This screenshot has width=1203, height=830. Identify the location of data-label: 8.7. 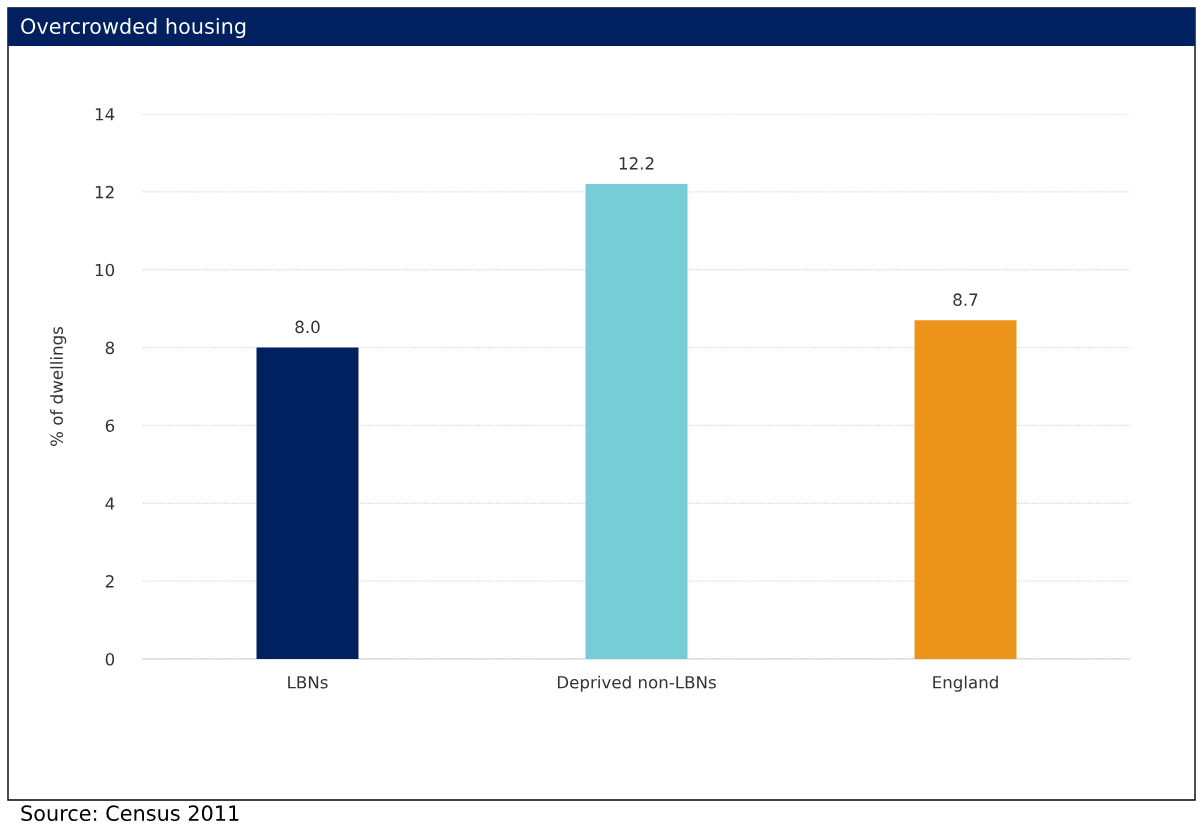
(965, 299).